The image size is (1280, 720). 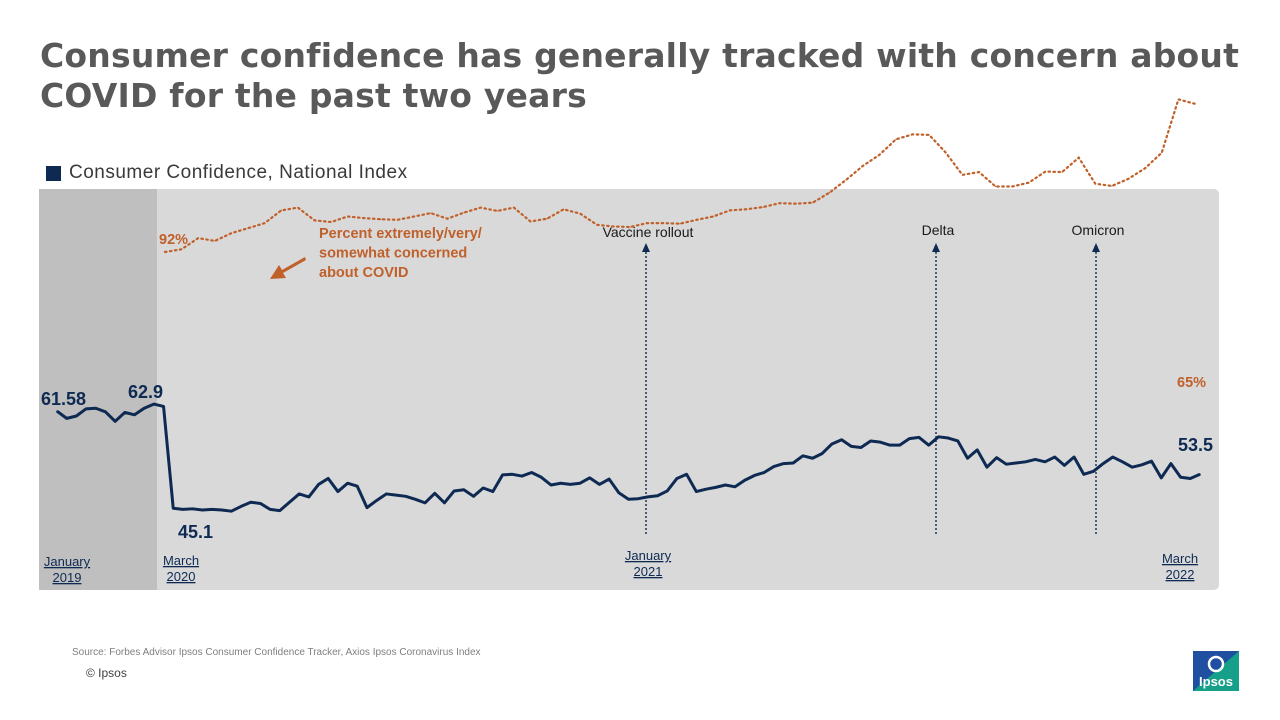 What do you see at coordinates (628, 457) in the screenshot?
I see `confidence-series` at bounding box center [628, 457].